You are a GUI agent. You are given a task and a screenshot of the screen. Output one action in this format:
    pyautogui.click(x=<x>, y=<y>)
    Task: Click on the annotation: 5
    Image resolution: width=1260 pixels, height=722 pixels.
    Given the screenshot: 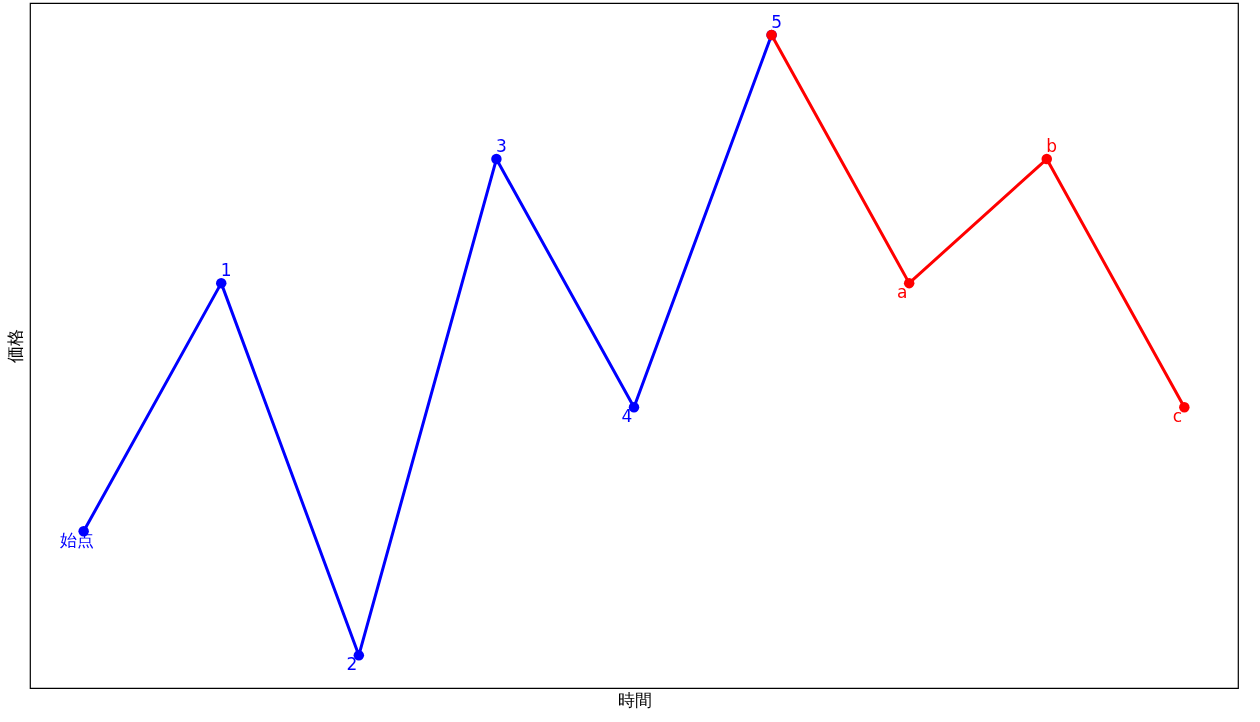 What is the action you would take?
    pyautogui.click(x=776, y=22)
    